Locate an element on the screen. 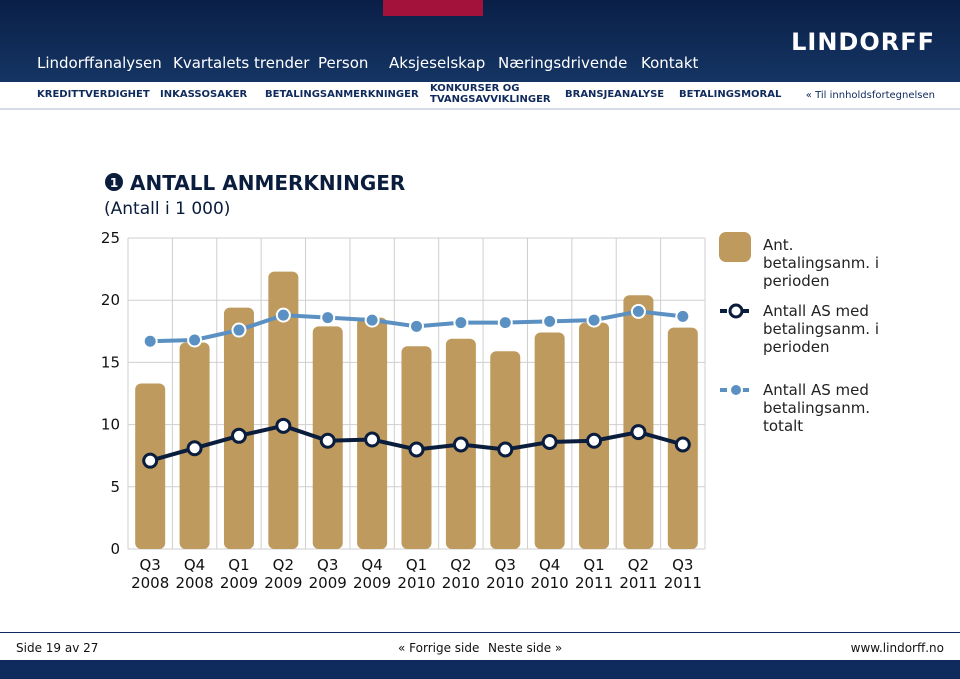 This screenshot has width=960, height=679. bottom-bar is located at coordinates (480, 669).